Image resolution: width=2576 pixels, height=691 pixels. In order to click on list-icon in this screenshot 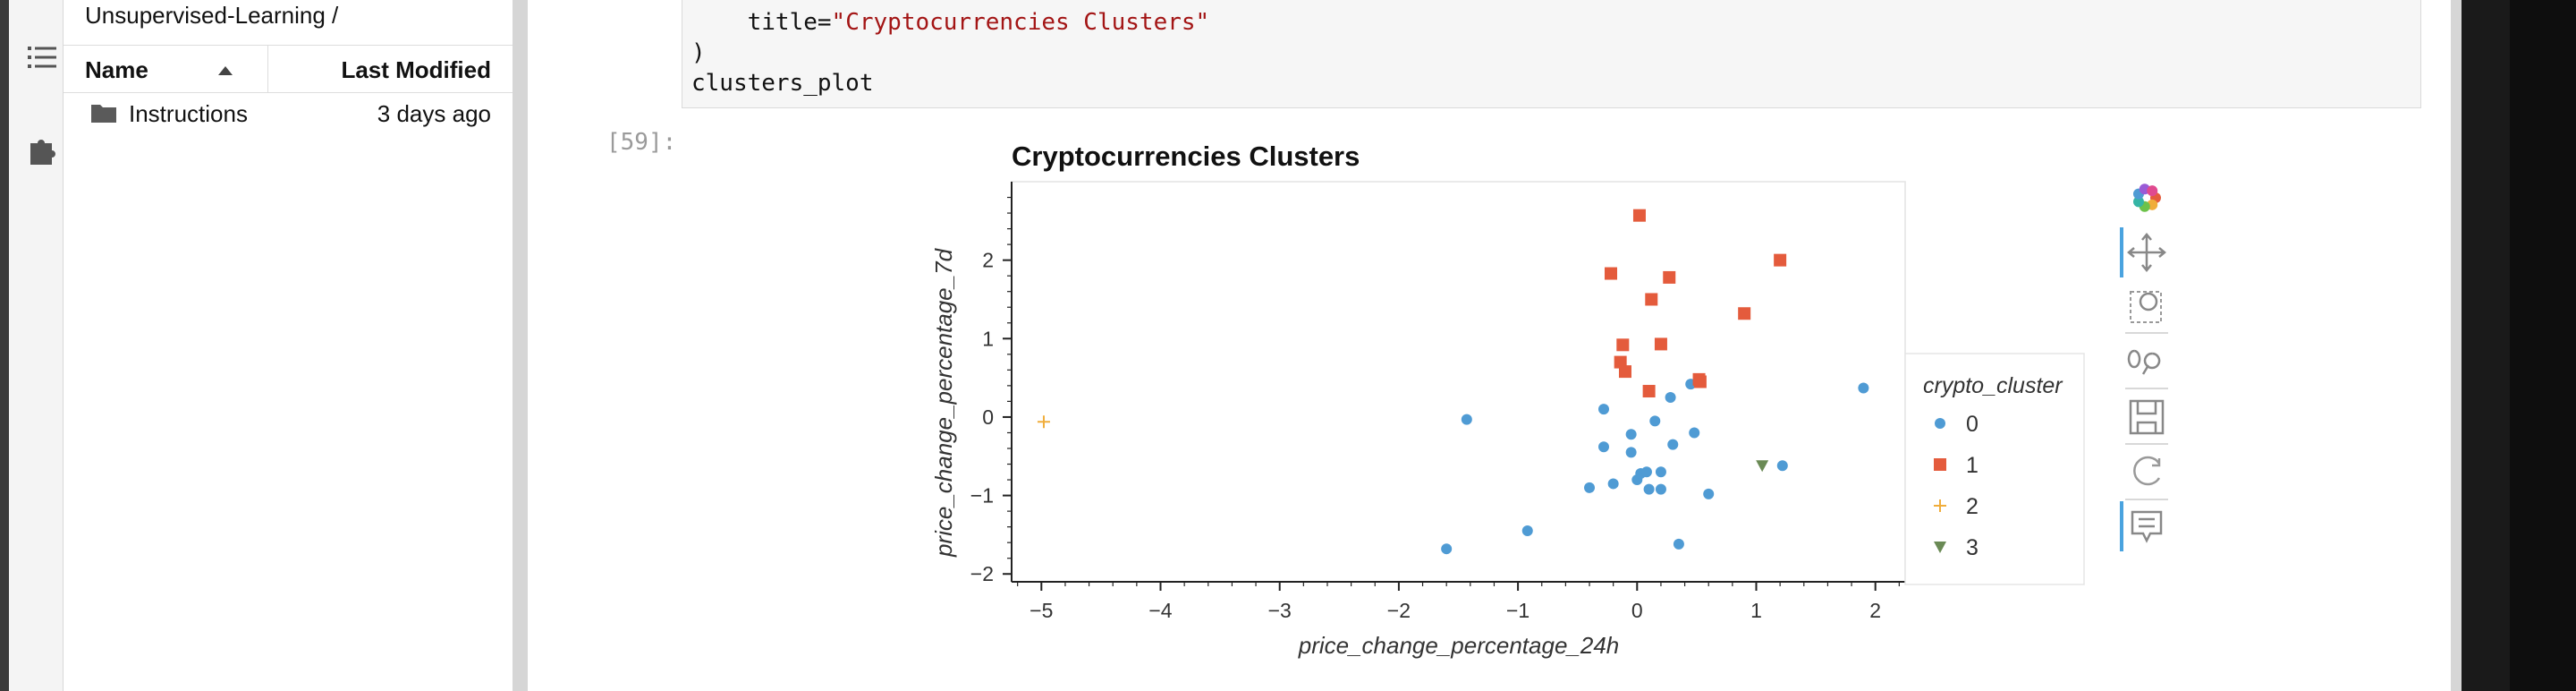, I will do `click(43, 57)`.